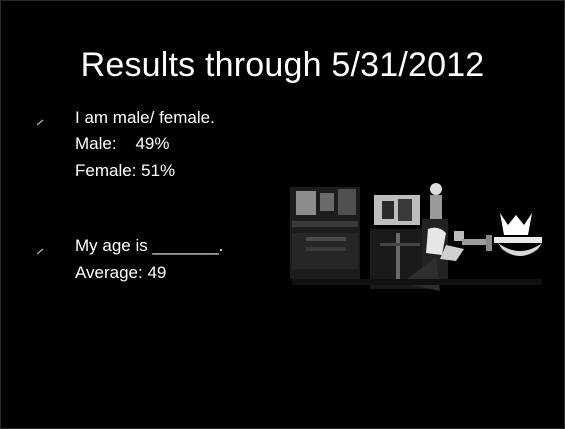 This screenshot has height=429, width=565. I want to click on bullet-1-line-1: I am male/ female., so click(145, 117).